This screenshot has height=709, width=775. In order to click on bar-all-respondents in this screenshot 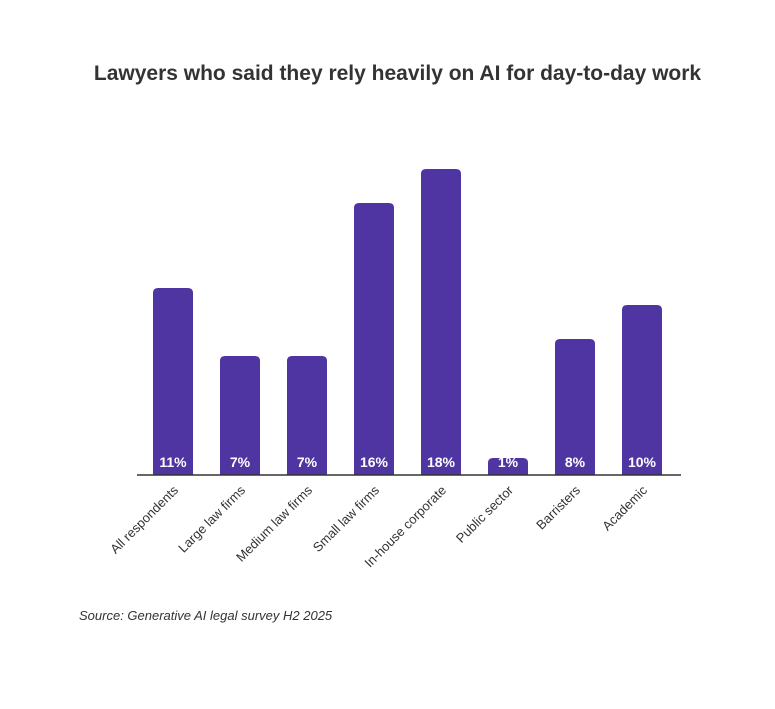, I will do `click(173, 381)`.